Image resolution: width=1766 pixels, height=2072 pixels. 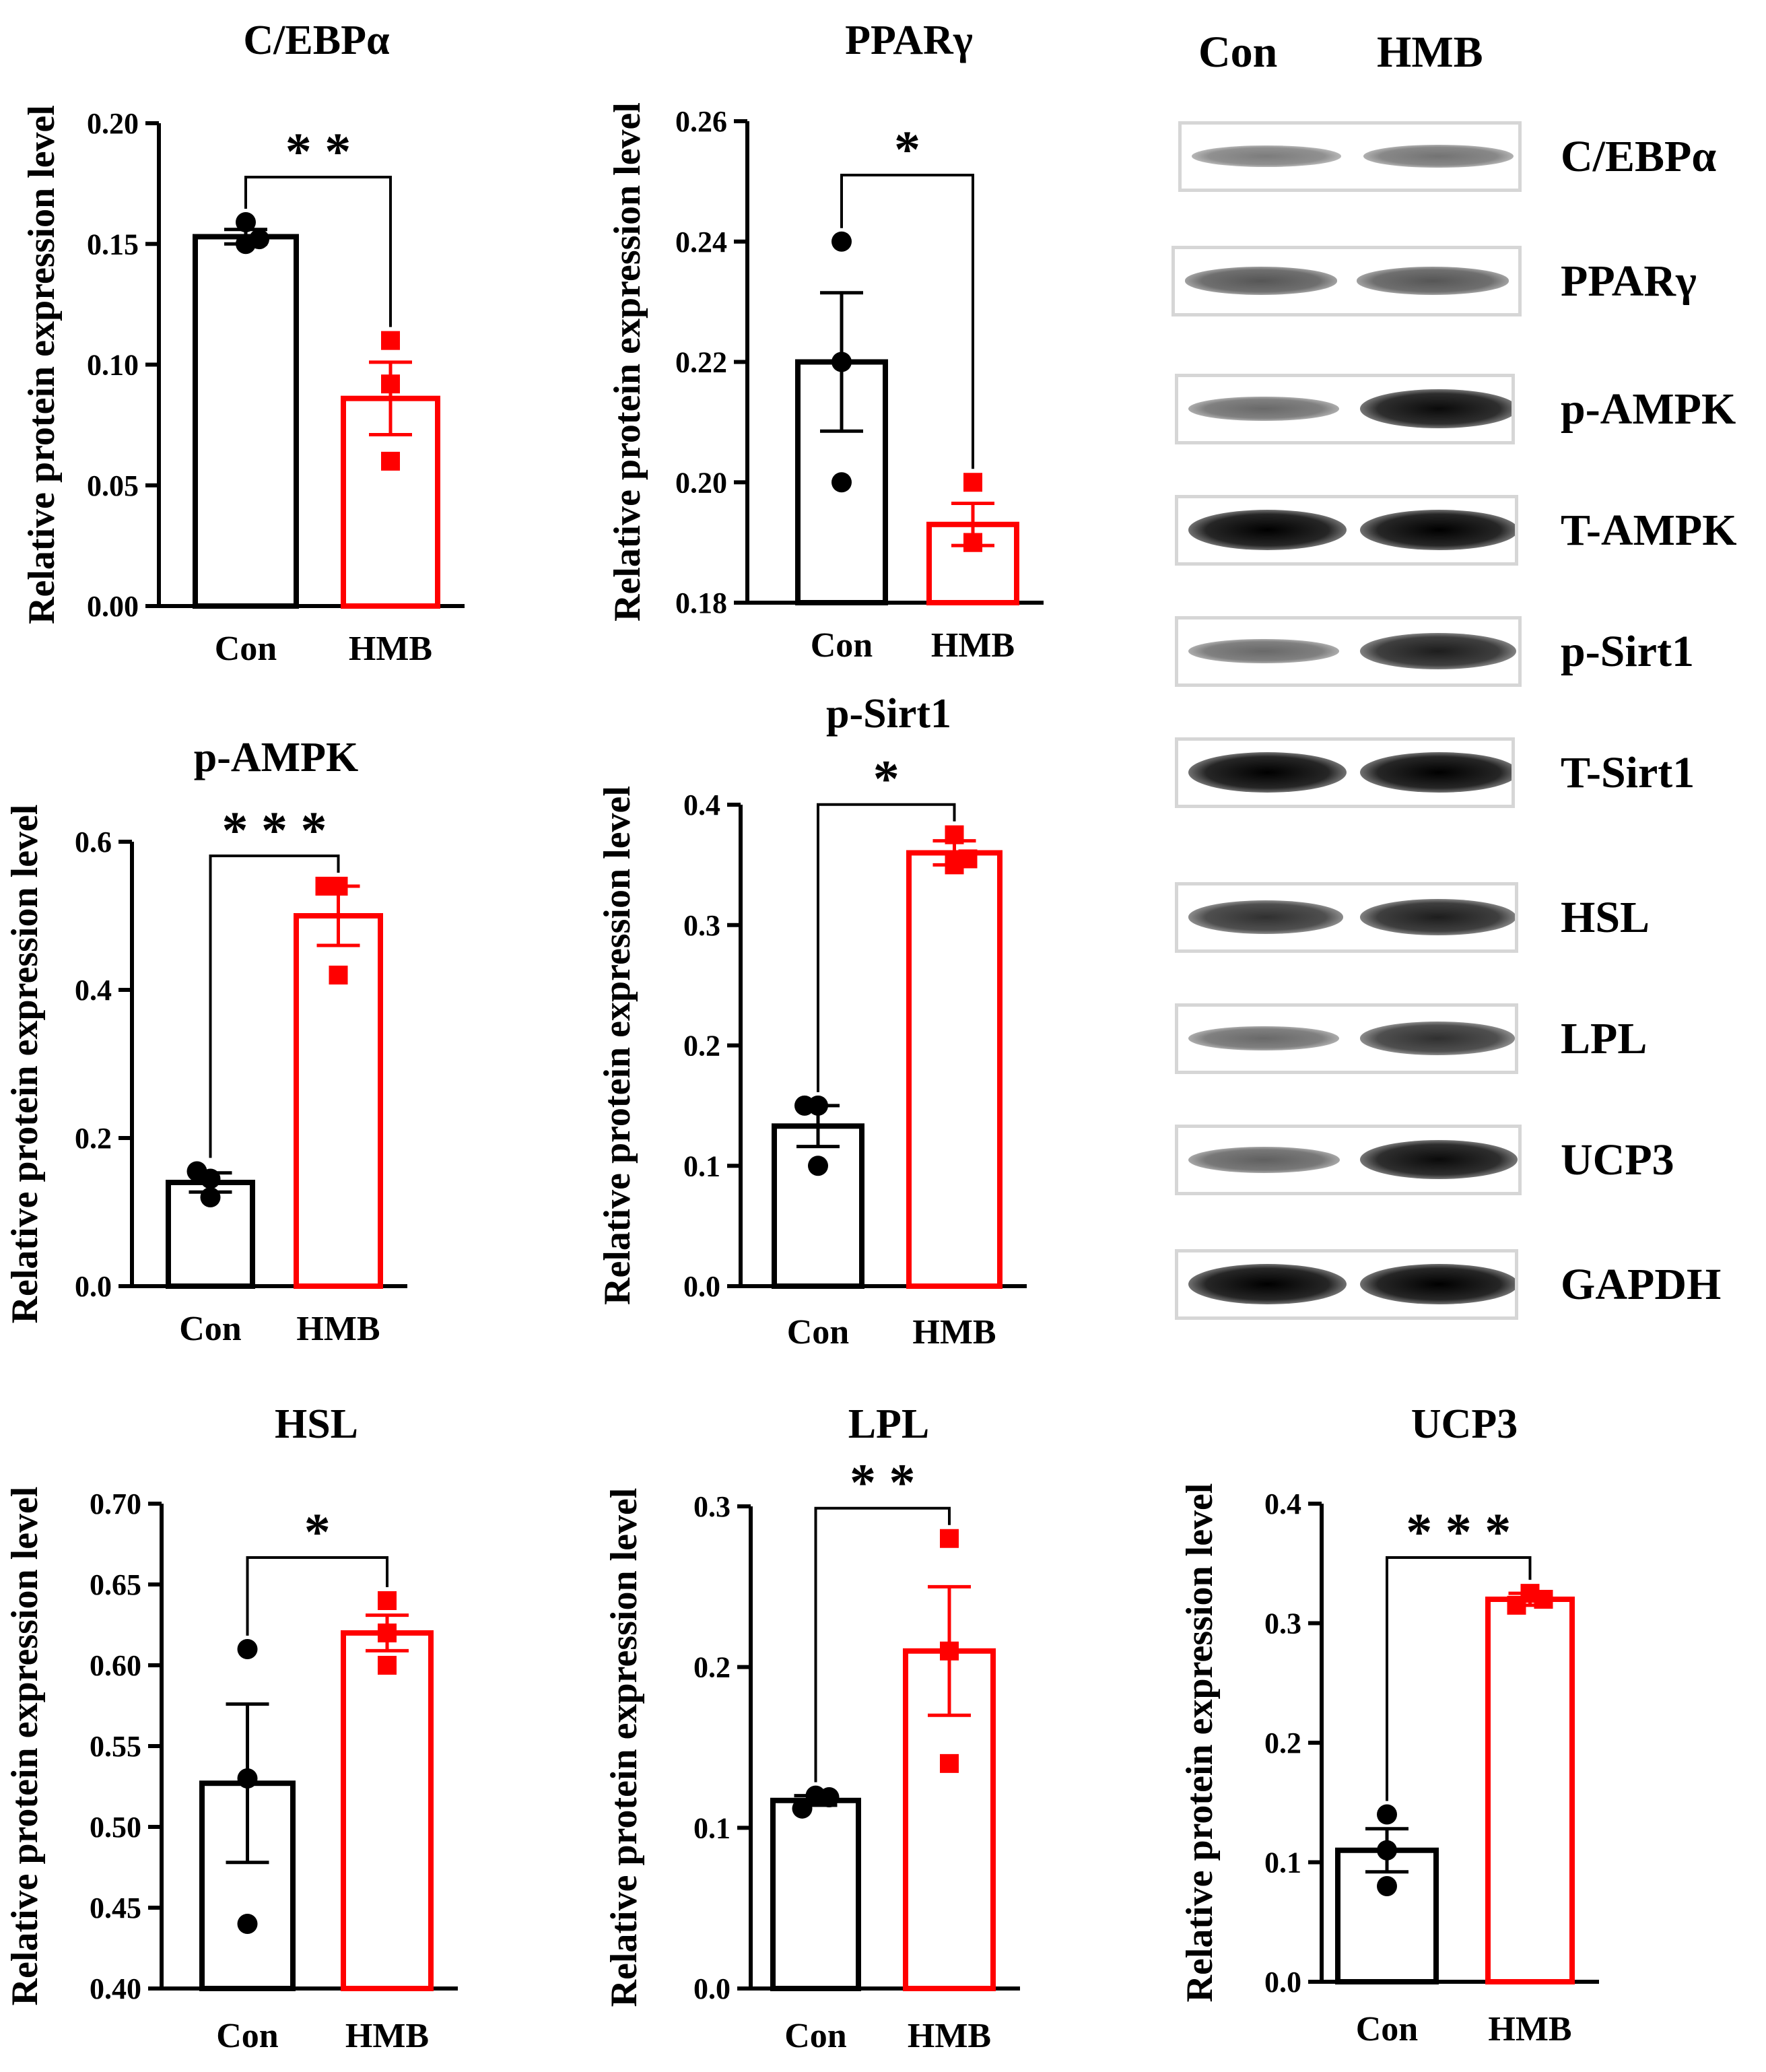 What do you see at coordinates (115, 1665) in the screenshot?
I see `y-tick-label: 0.60` at bounding box center [115, 1665].